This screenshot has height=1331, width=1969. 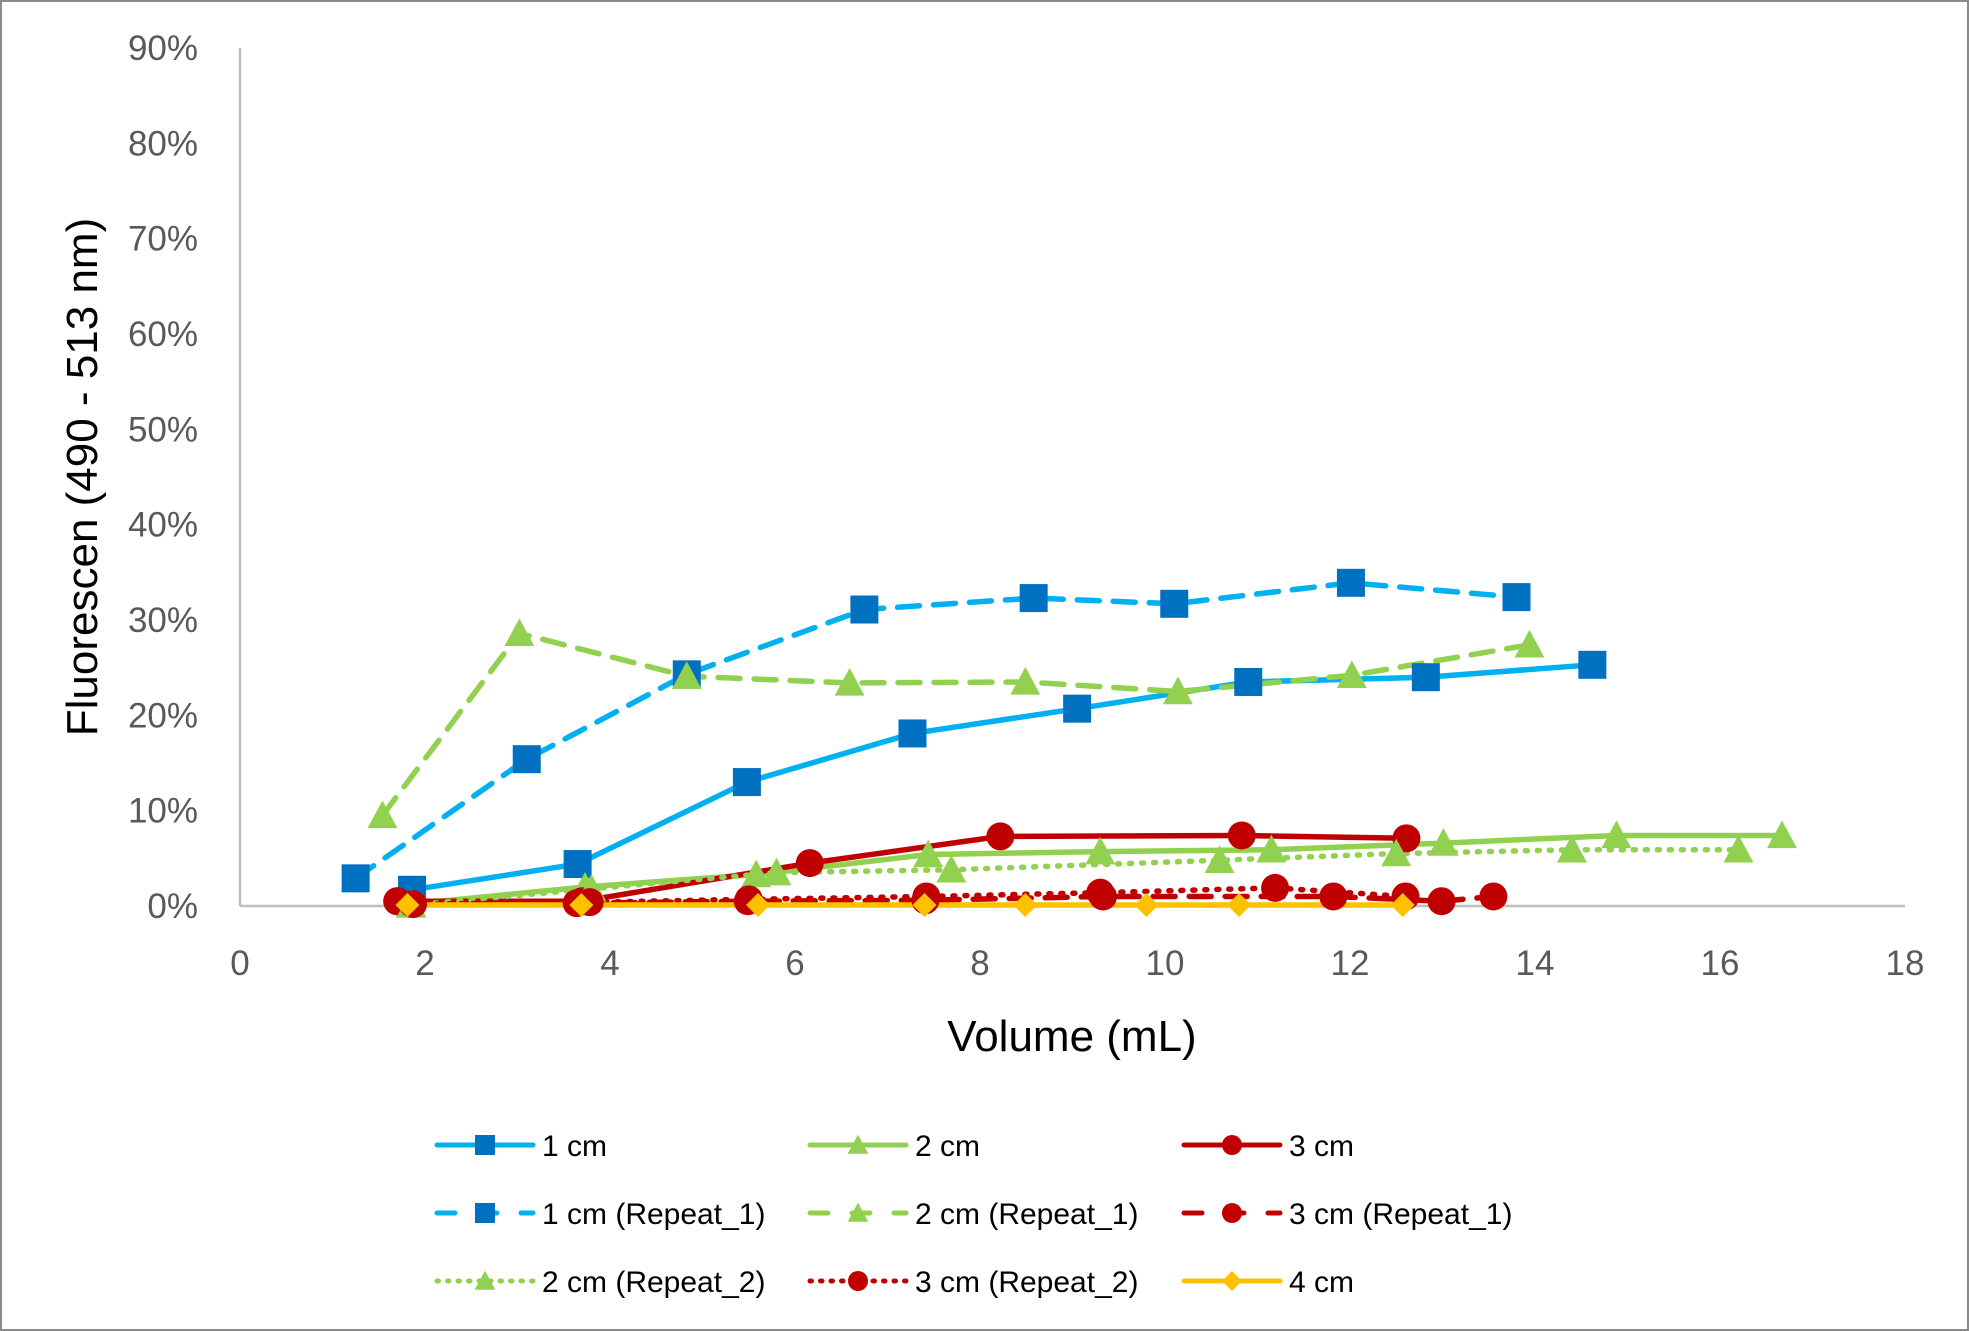 I want to click on series-markers-1-cm, so click(x=1002, y=777).